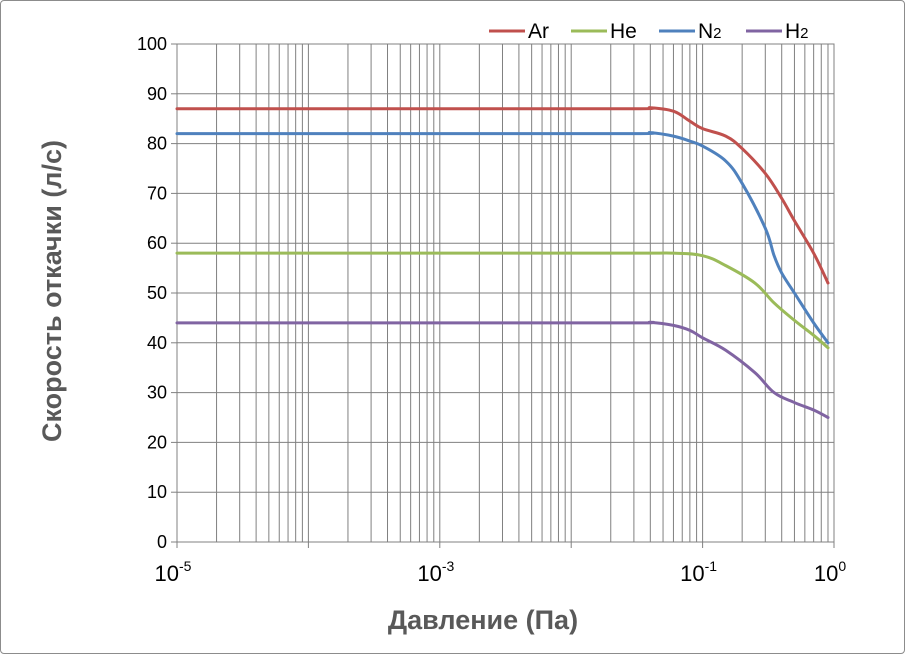  I want to click on x-tick-labels: 10⁻⁵ 10⁻³ 10⁻¹ 10⁰, so click(501, 572).